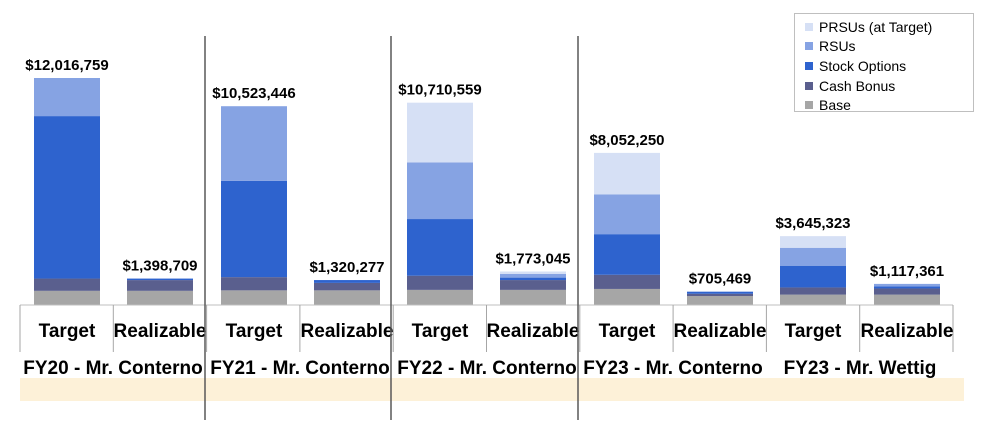 The image size is (1008, 427). Describe the element at coordinates (860, 368) in the screenshot. I see `group-label-5: FY23 - Mr. Wettig` at that location.